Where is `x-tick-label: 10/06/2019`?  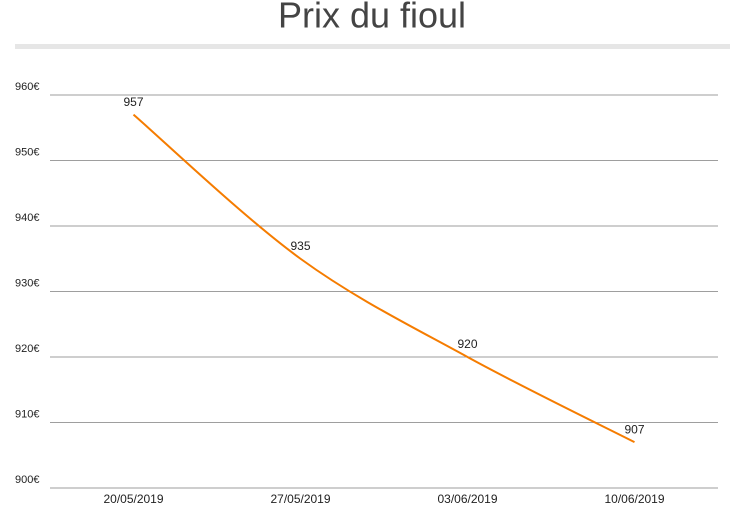
x-tick-label: 10/06/2019 is located at coordinates (634, 499).